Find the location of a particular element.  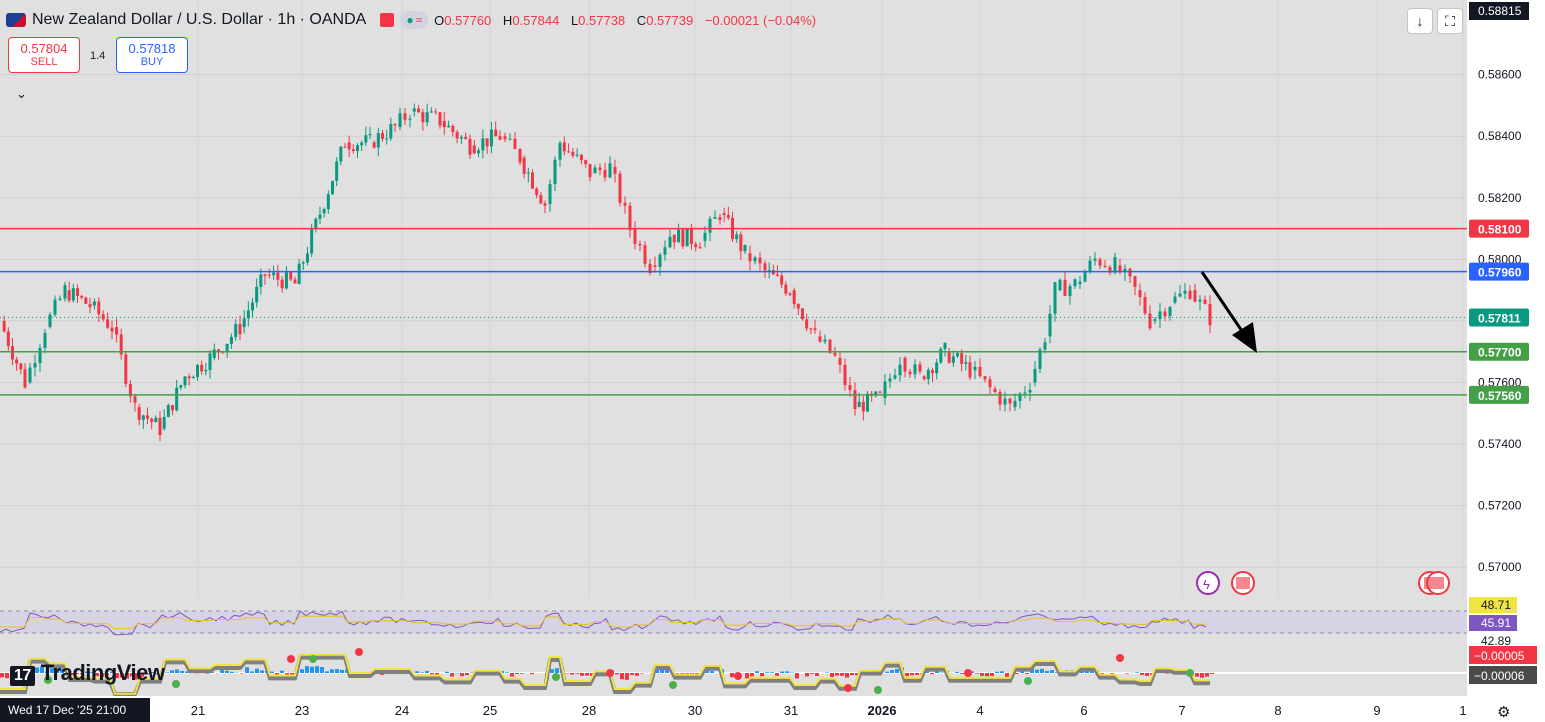

alert-icon is located at coordinates (387, 20).